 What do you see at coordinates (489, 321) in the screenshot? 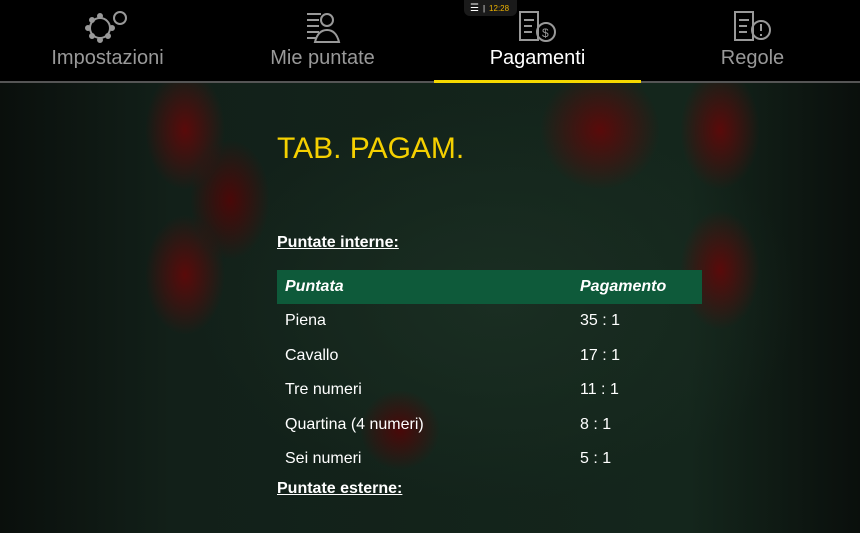
I see `table-row: Piena 35 : 1` at bounding box center [489, 321].